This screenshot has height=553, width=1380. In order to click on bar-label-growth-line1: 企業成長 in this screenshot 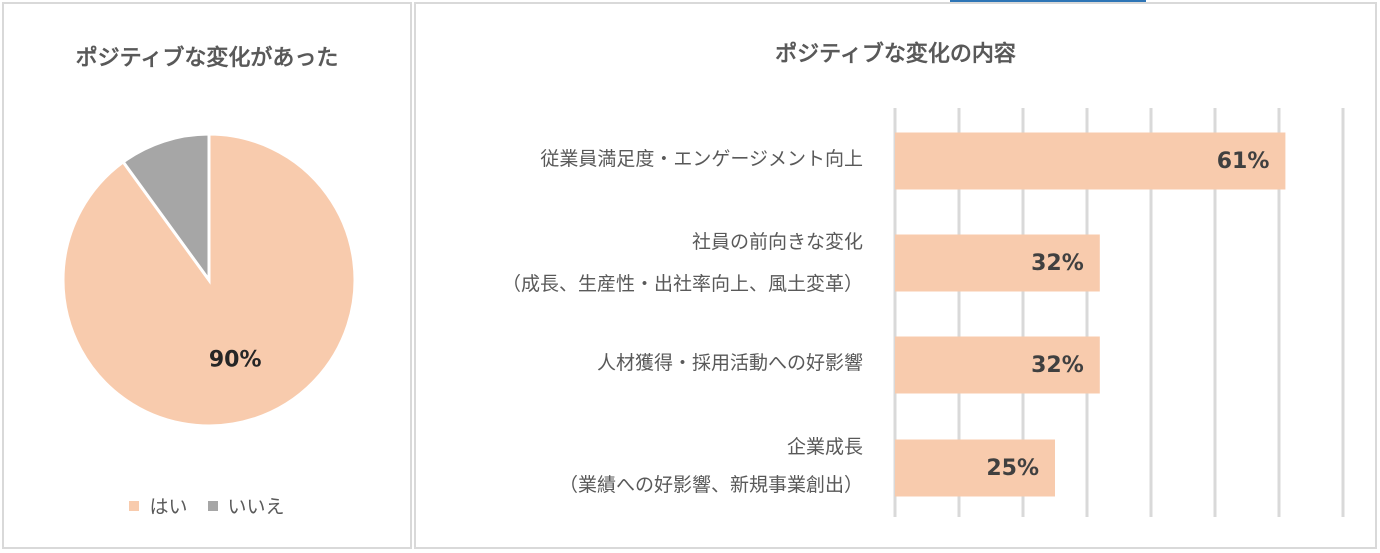, I will do `click(824, 447)`.